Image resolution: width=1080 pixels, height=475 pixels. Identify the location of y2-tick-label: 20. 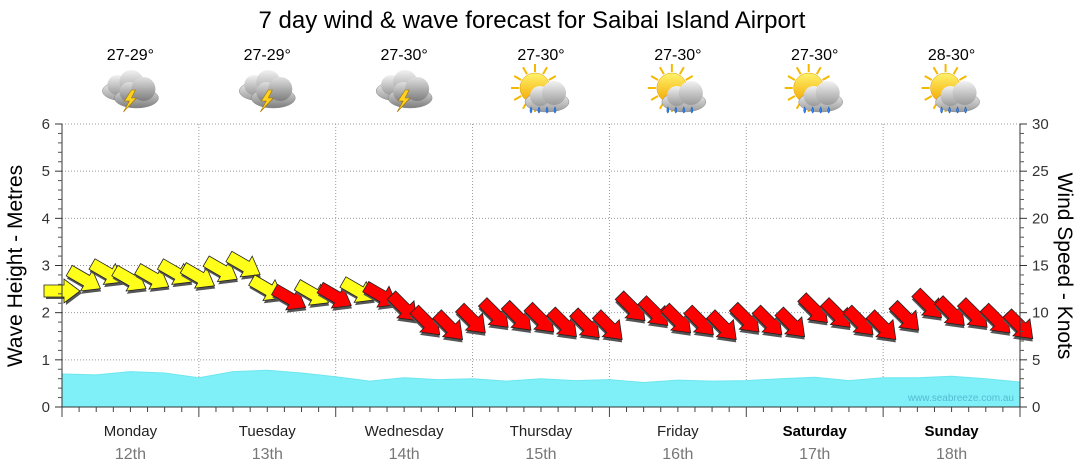
(1040, 218).